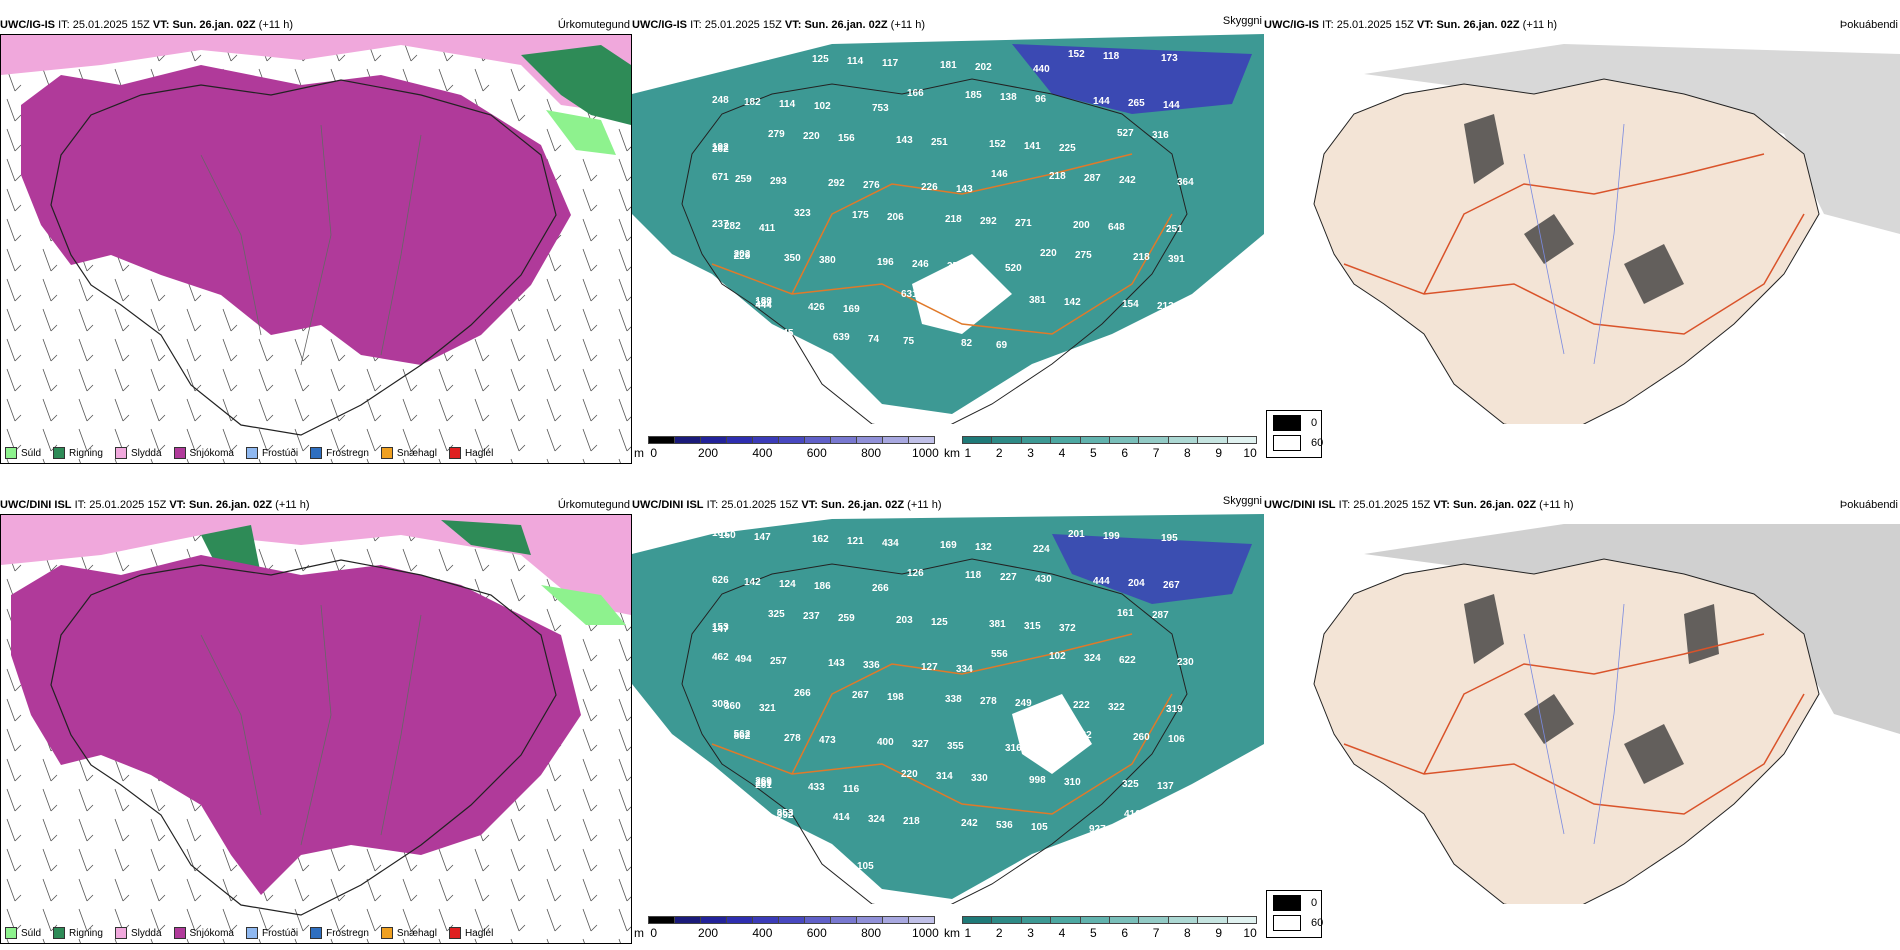 The width and height of the screenshot is (1900, 950). What do you see at coordinates (880, 588) in the screenshot?
I see `visibility-value-label: 266` at bounding box center [880, 588].